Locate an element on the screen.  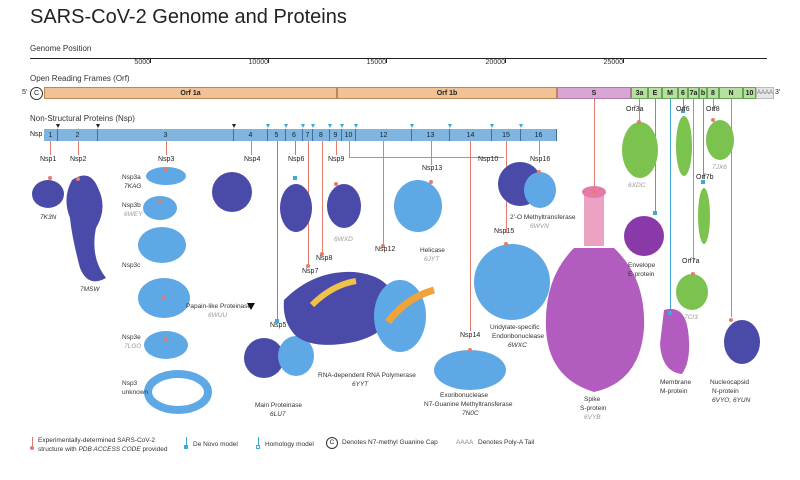
nsp15-pdb: 6WXC is located at coordinates (517, 345).